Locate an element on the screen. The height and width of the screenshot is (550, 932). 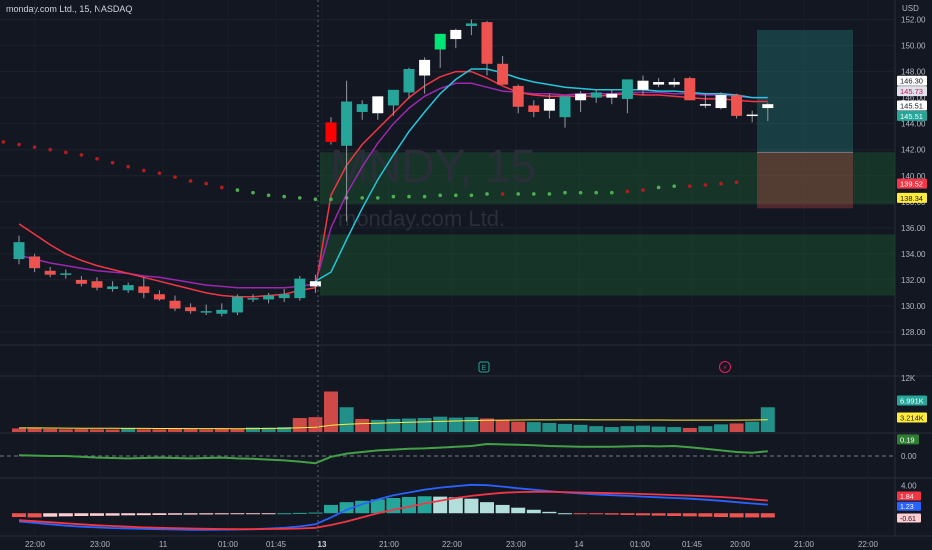
price-tick-label: 144.00 is located at coordinates (913, 124).